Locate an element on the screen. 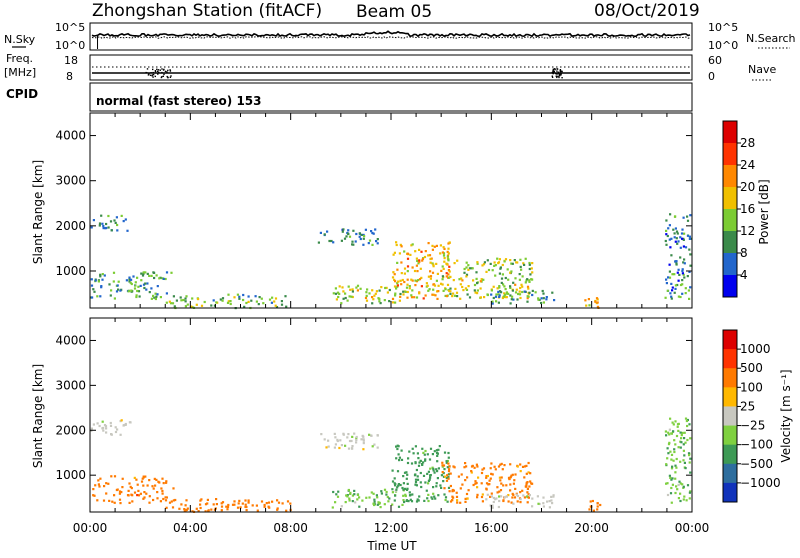  y-tick-label: 3000 is located at coordinates (70, 181).